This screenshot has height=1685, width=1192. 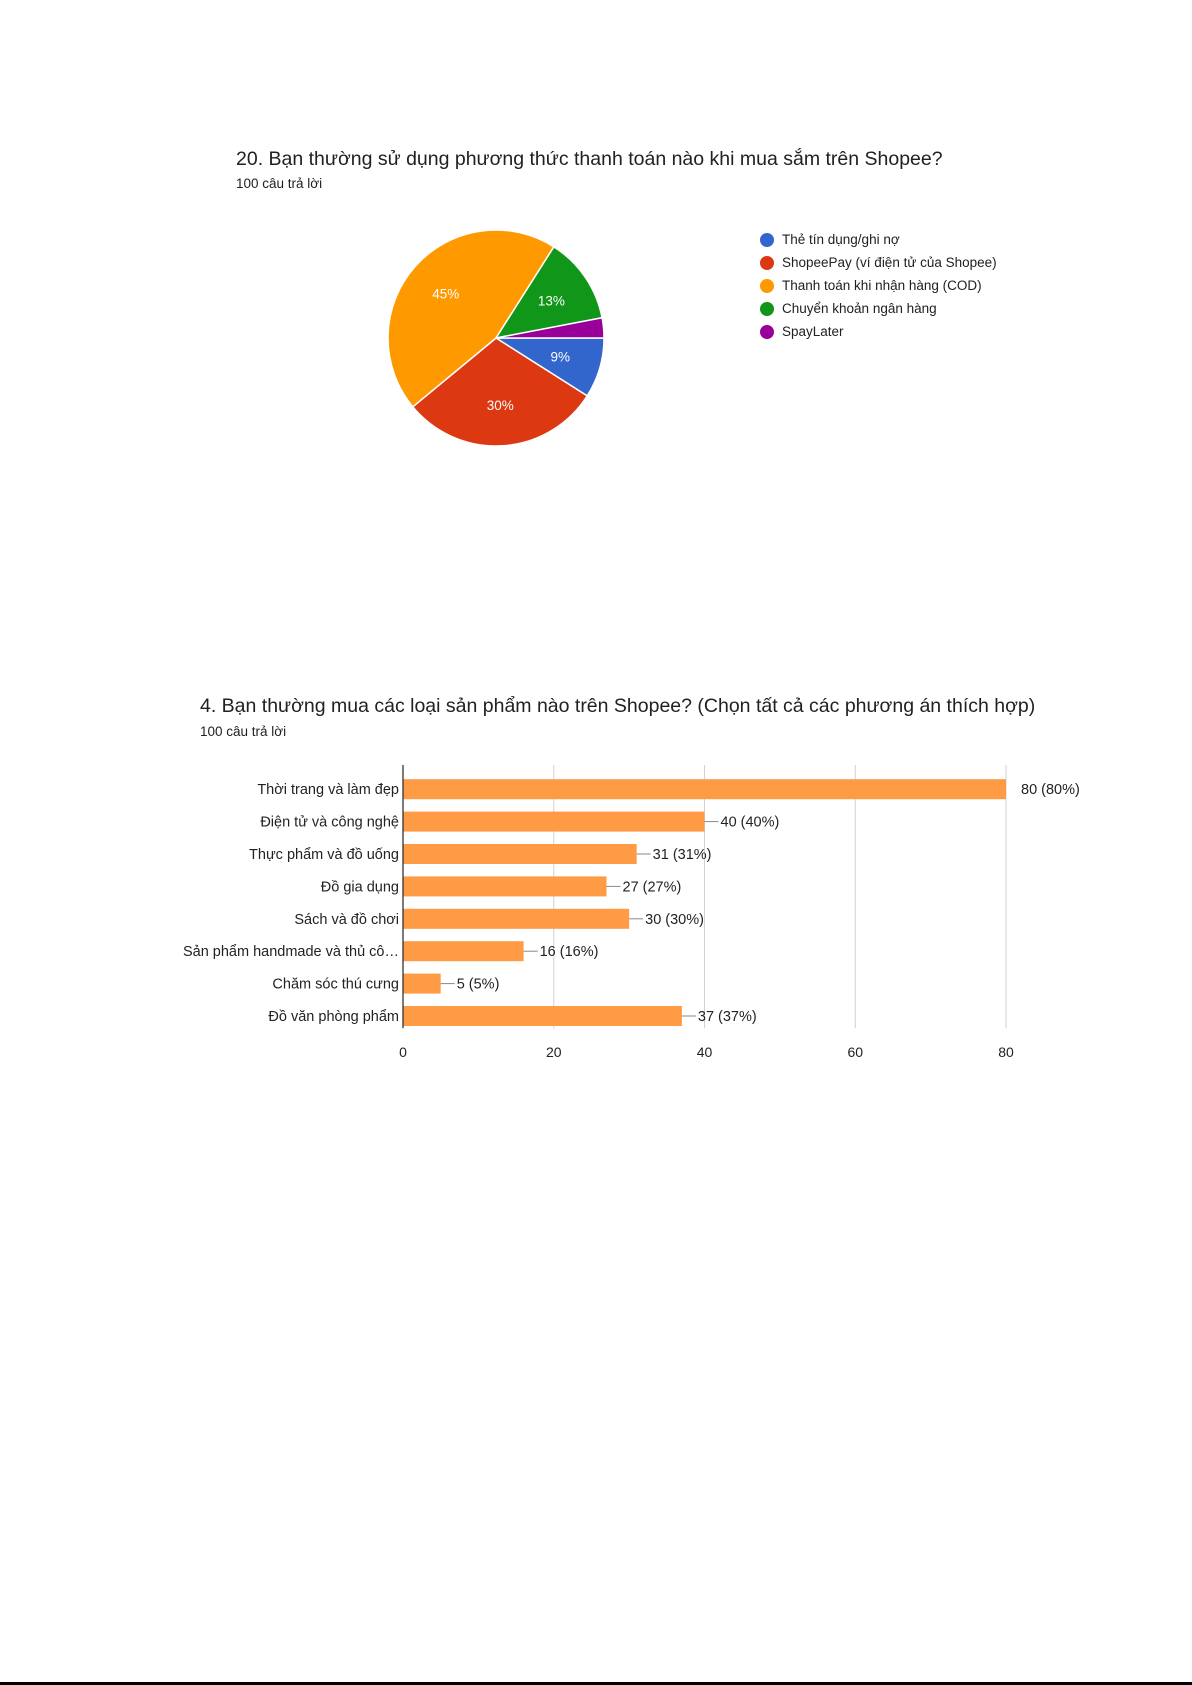 What do you see at coordinates (279, 183) in the screenshot?
I see `pie-chart-response-count: 100 câu trả lời` at bounding box center [279, 183].